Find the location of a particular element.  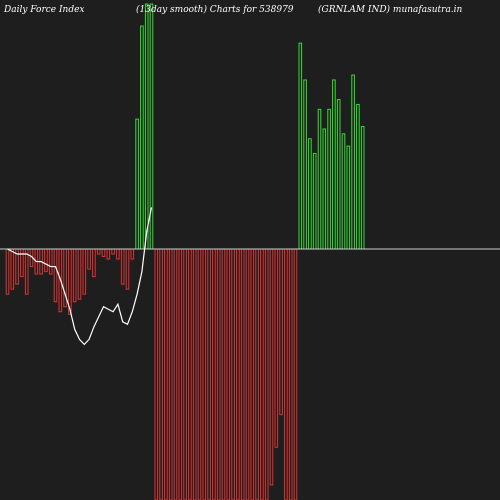

smooth-line is located at coordinates (80, 276).